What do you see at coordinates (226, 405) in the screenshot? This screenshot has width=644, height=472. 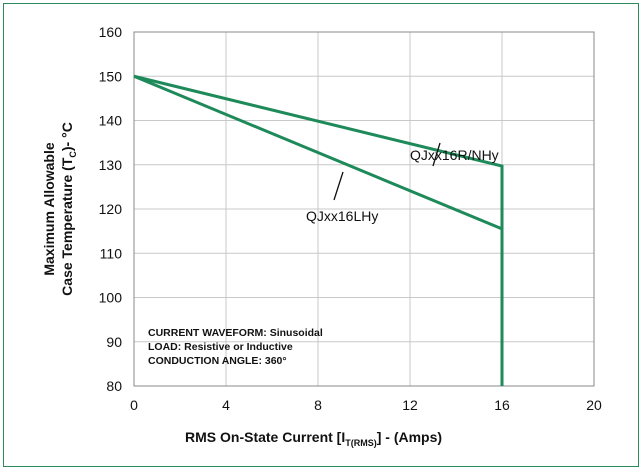 I see `x-tick-label: 4` at bounding box center [226, 405].